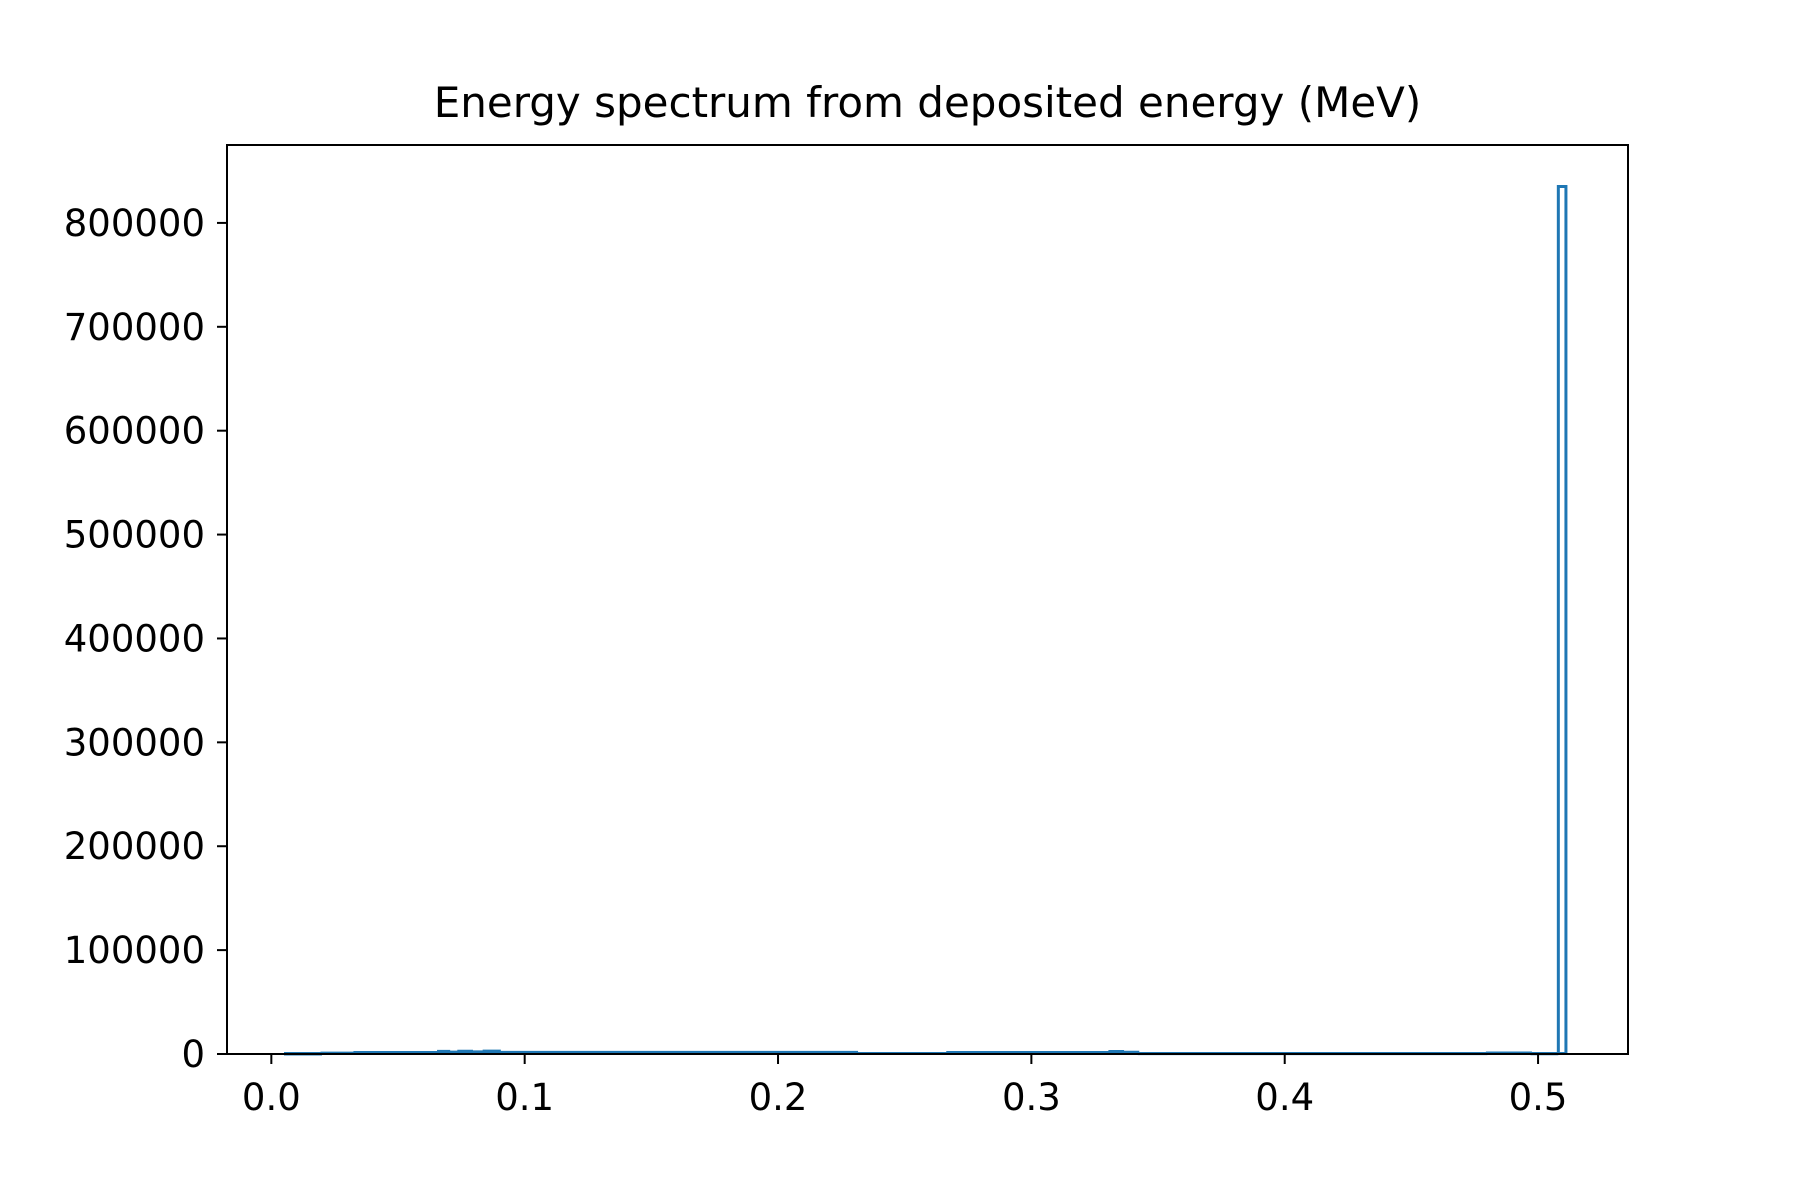 This screenshot has height=1200, width=1800. I want to click on y-tick-label: 100000, so click(134, 950).